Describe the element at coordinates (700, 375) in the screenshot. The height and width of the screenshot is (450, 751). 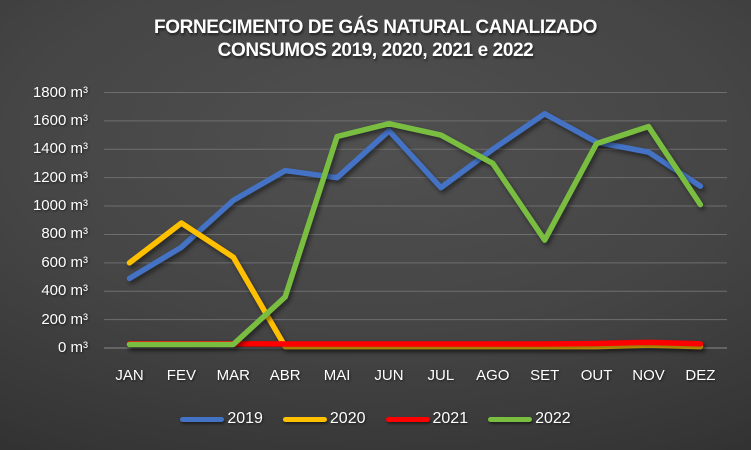
I see `x-tick-label-DEZ: DEZ` at that location.